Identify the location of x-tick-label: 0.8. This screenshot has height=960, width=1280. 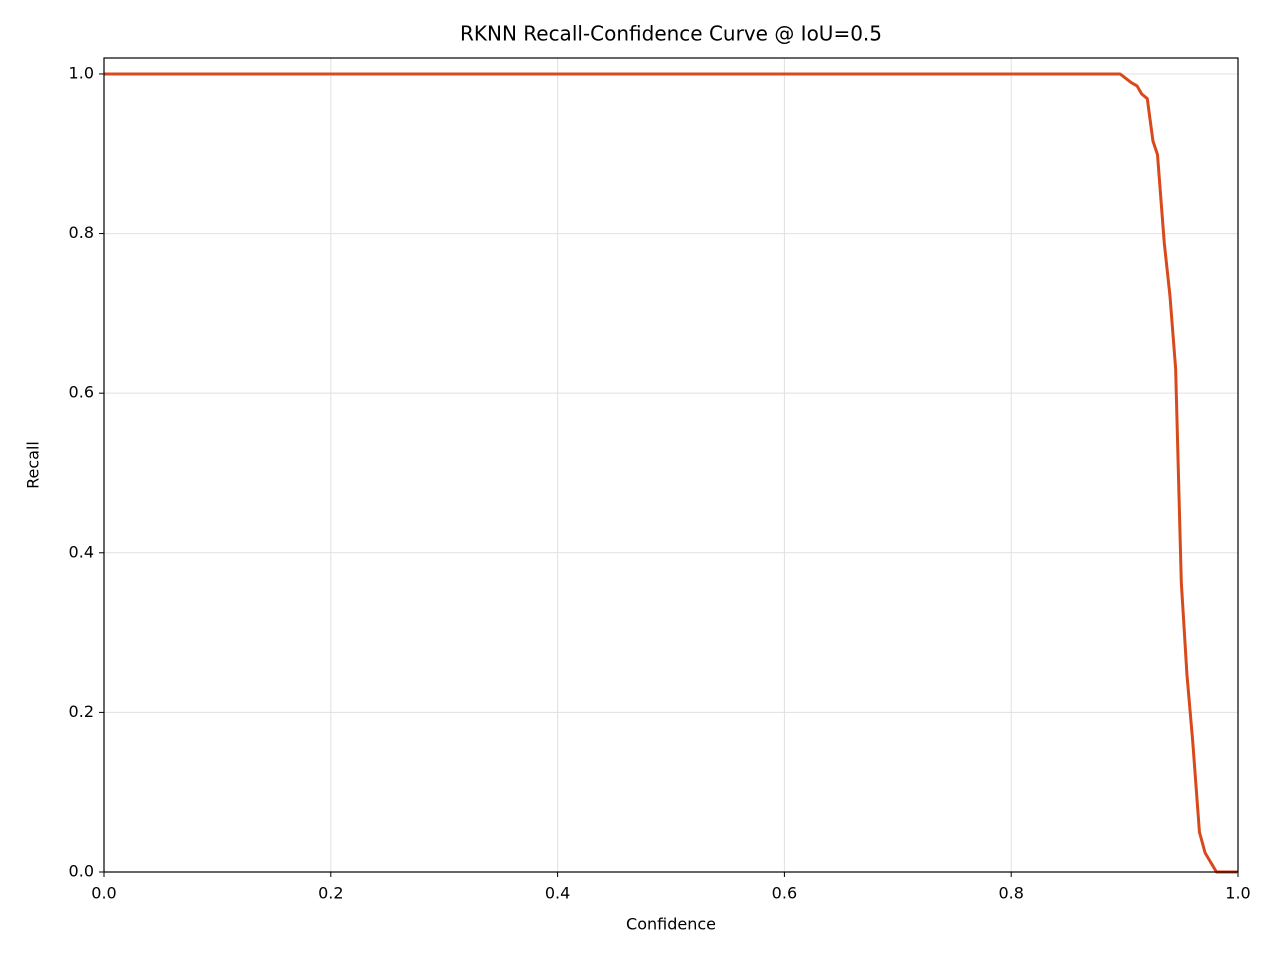
(1010, 893).